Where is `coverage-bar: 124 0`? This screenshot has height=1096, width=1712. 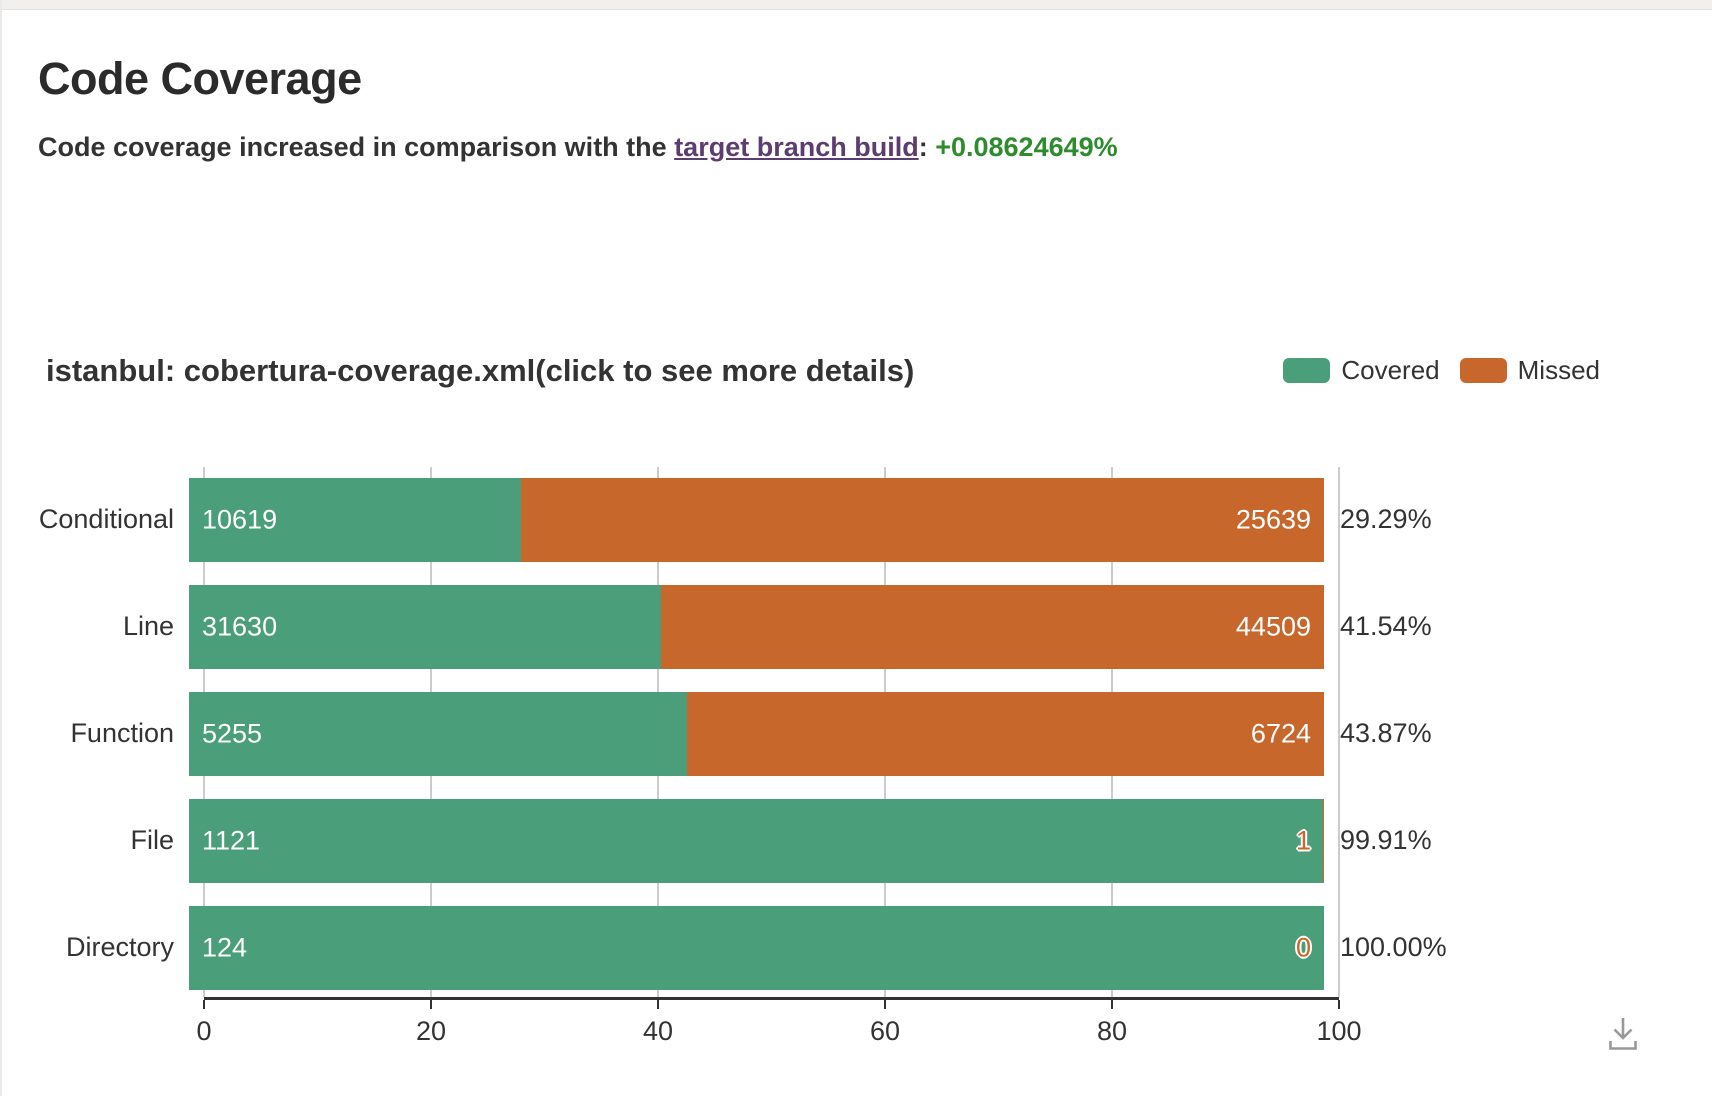 coverage-bar: 124 0 is located at coordinates (756, 947).